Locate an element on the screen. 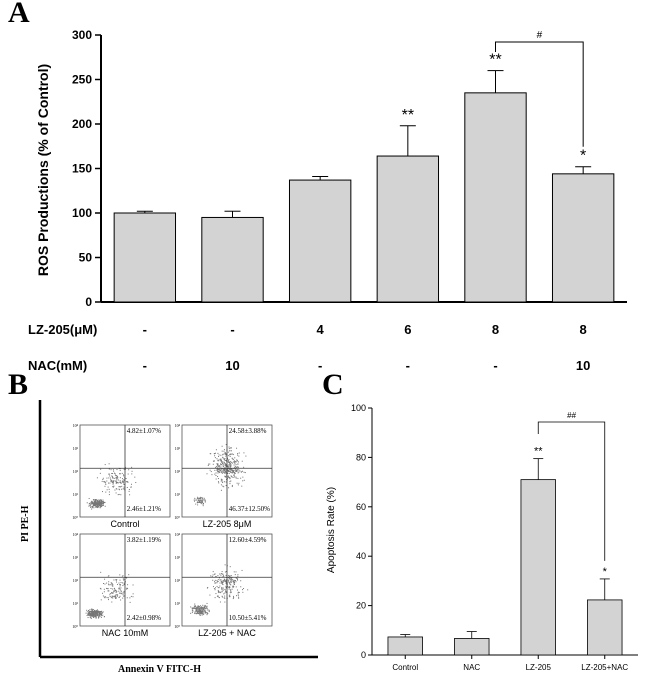 This screenshot has width=650, height=680. panel-a-letter: A is located at coordinates (19, 14).